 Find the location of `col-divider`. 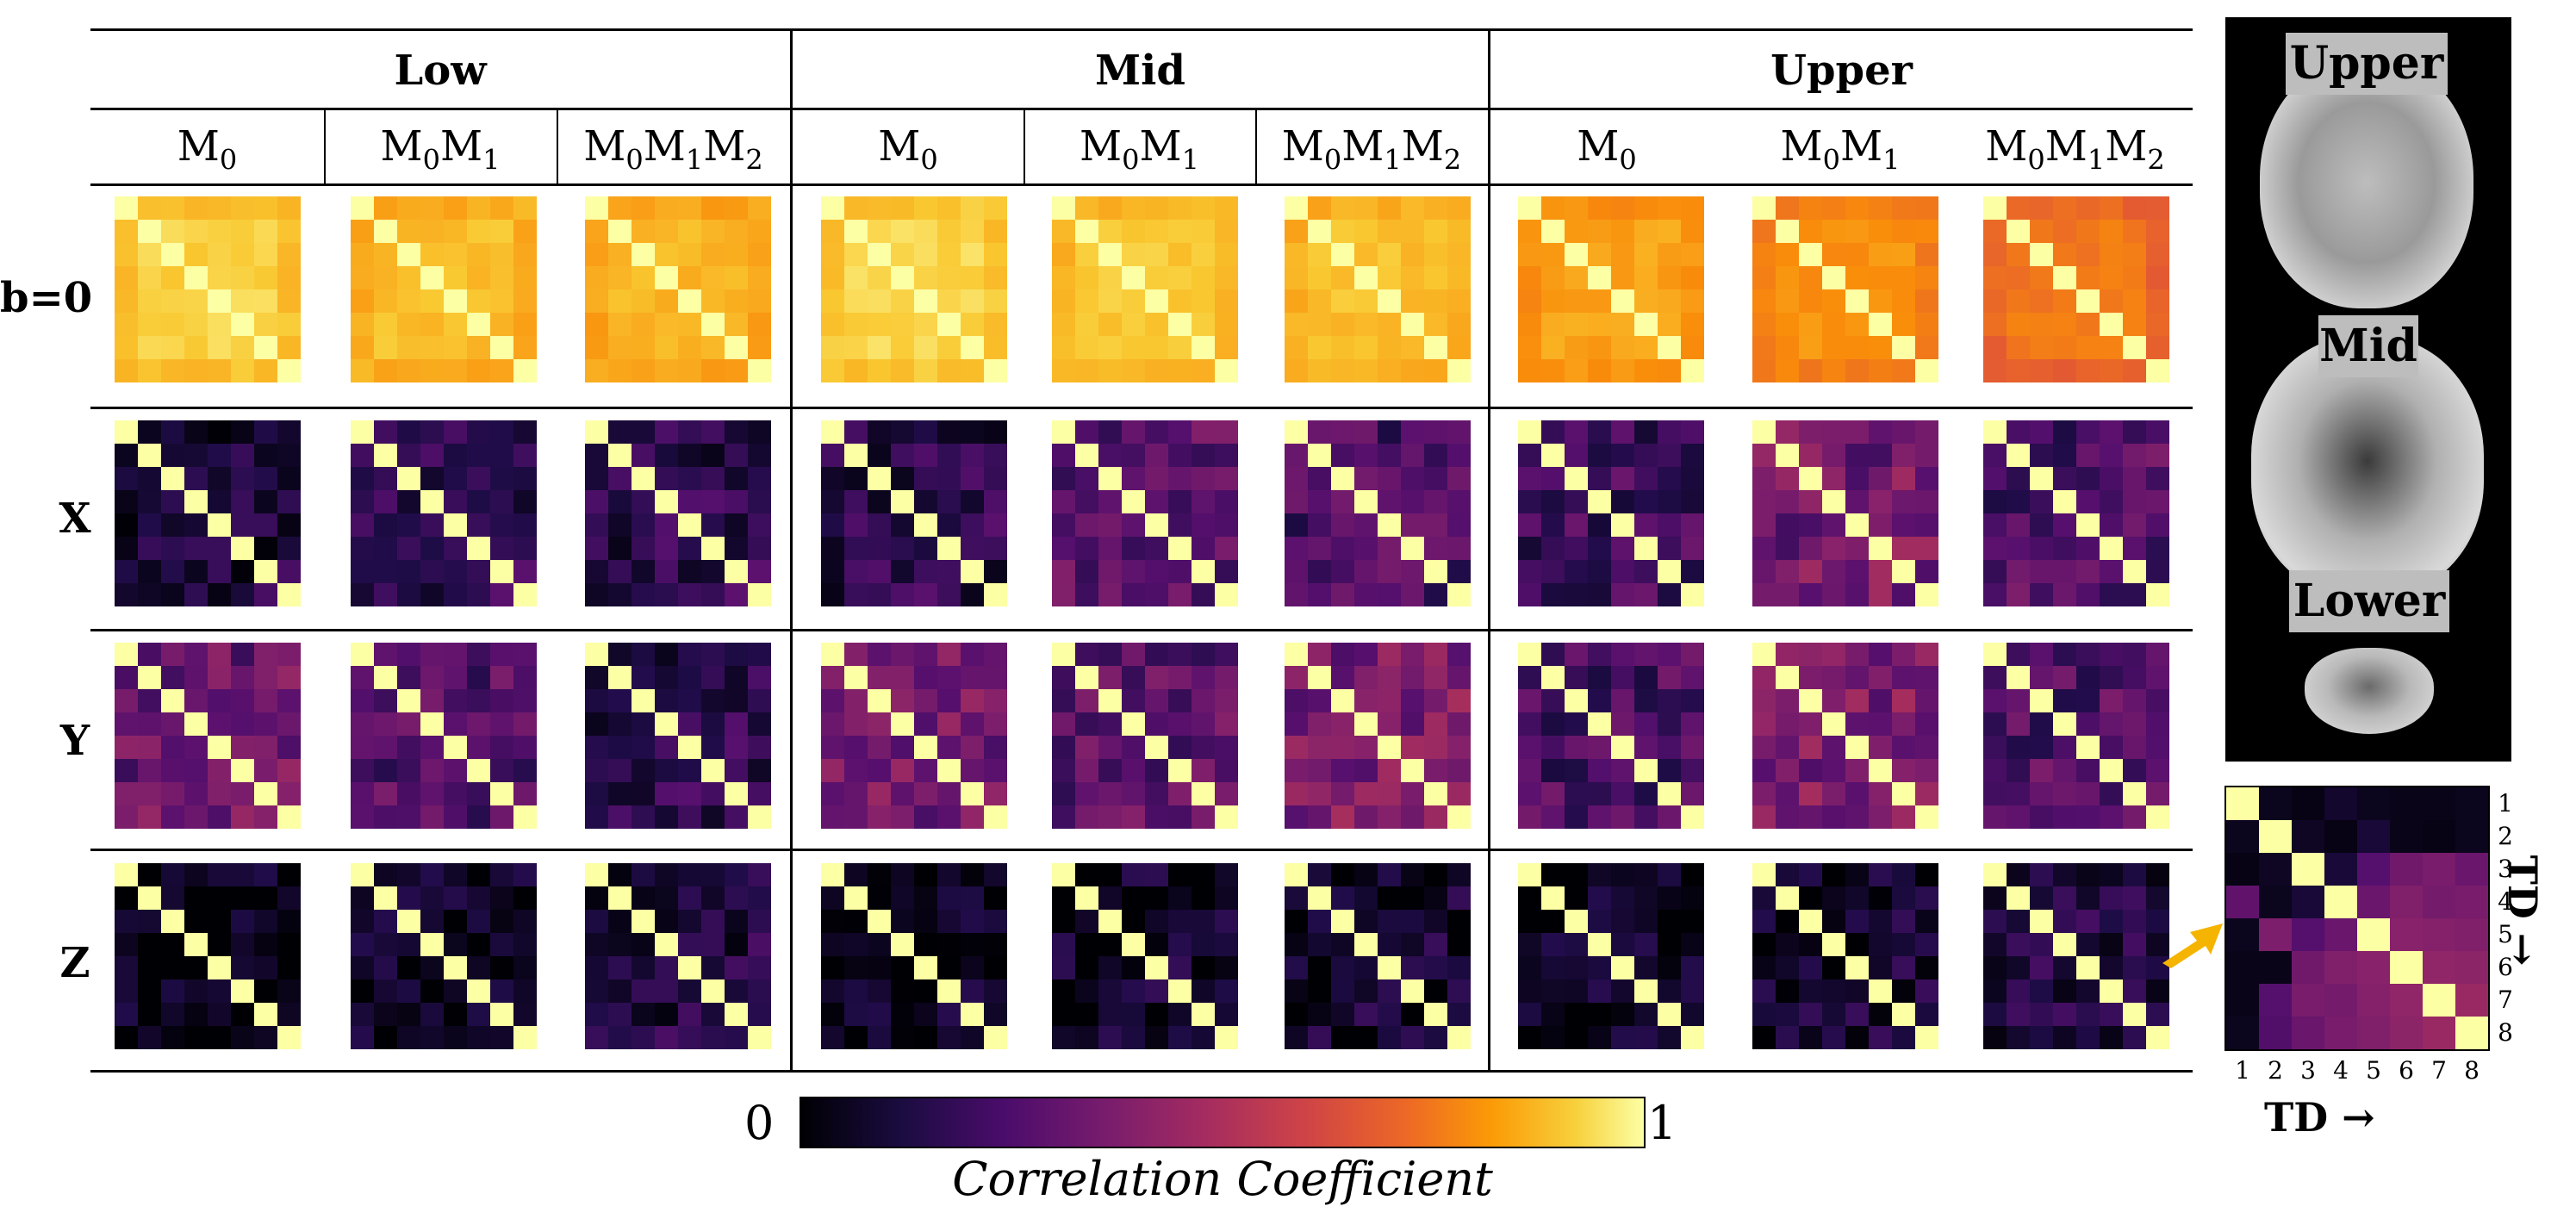

col-divider is located at coordinates (1024, 146).